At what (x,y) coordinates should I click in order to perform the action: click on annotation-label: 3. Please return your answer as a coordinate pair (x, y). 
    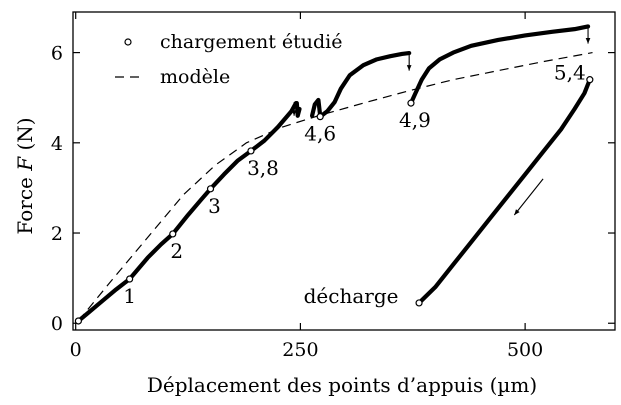
    Looking at the image, I should click on (214, 206).